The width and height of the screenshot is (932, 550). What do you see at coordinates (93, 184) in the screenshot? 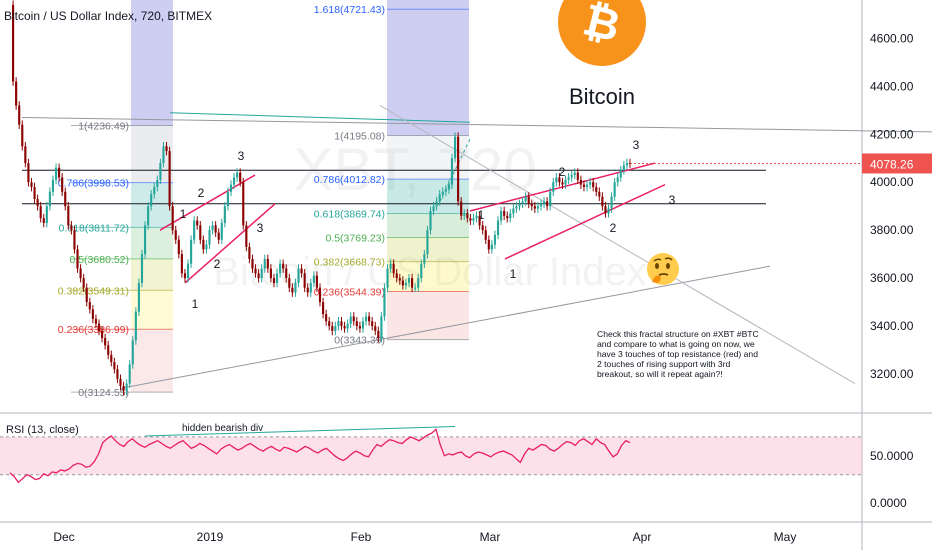
I see `fib-left-level-label: 0.786(3998.53)` at bounding box center [93, 184].